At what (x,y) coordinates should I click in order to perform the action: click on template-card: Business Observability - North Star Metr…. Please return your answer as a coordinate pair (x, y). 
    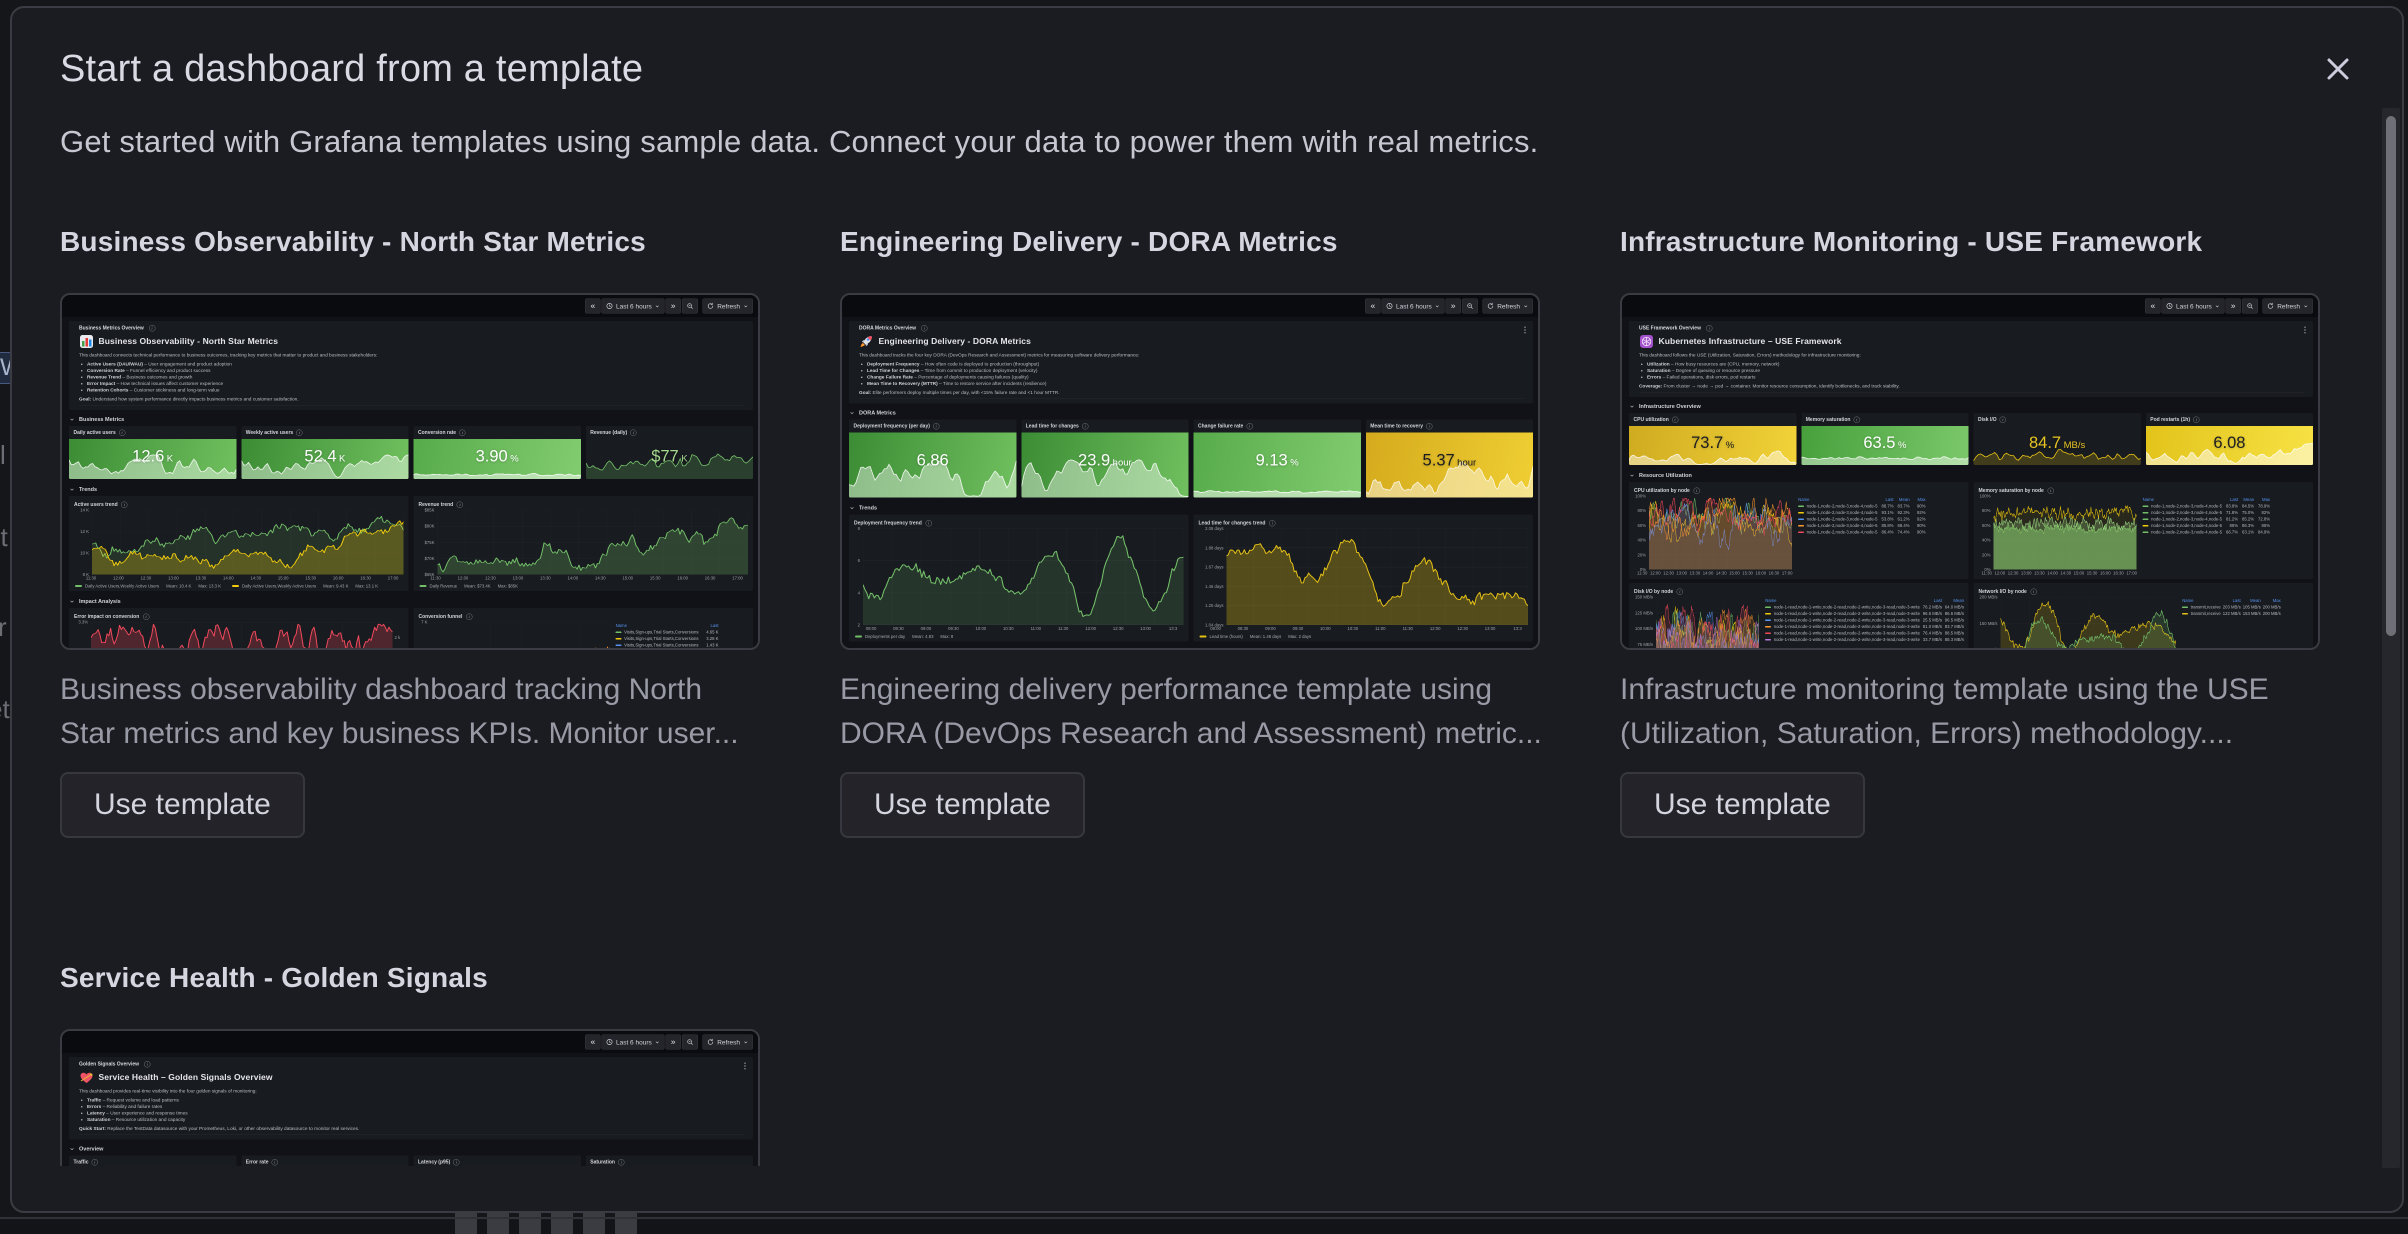
    Looking at the image, I should click on (410, 530).